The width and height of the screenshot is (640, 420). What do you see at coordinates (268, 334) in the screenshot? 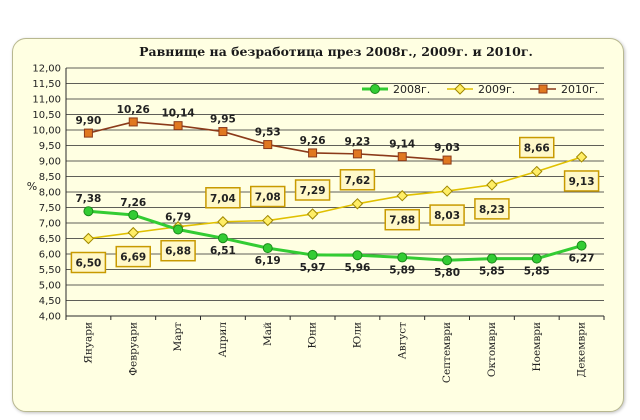
I see `x-category-label: Май` at bounding box center [268, 334].